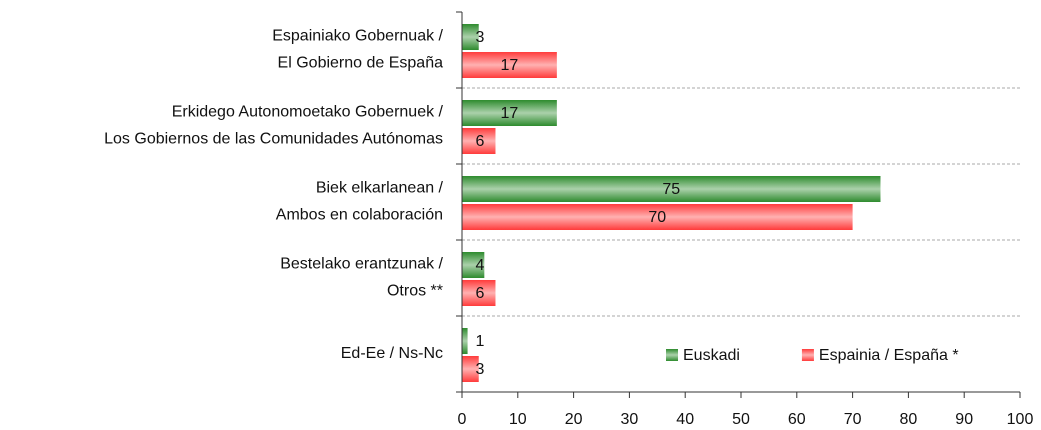 The width and height of the screenshot is (1041, 430). What do you see at coordinates (797, 419) in the screenshot?
I see `x-tick-label: 60` at bounding box center [797, 419].